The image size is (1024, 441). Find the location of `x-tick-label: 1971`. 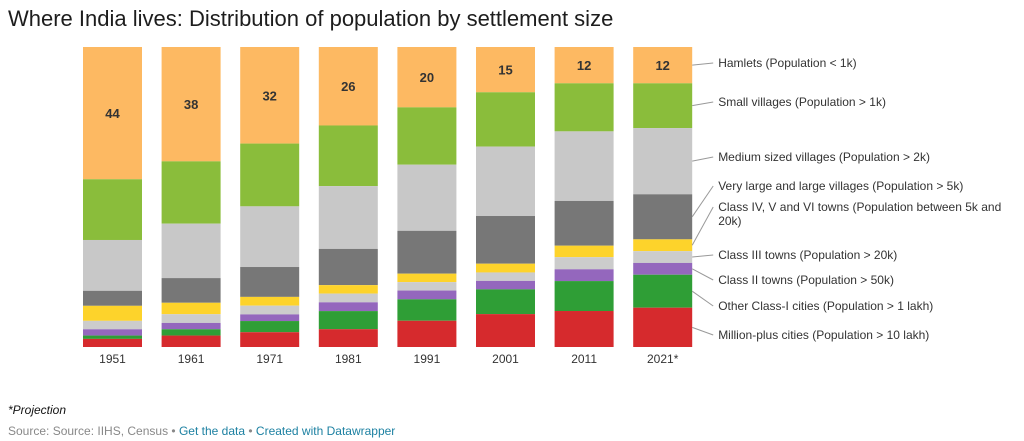

x-tick-label: 1971 is located at coordinates (269, 359).